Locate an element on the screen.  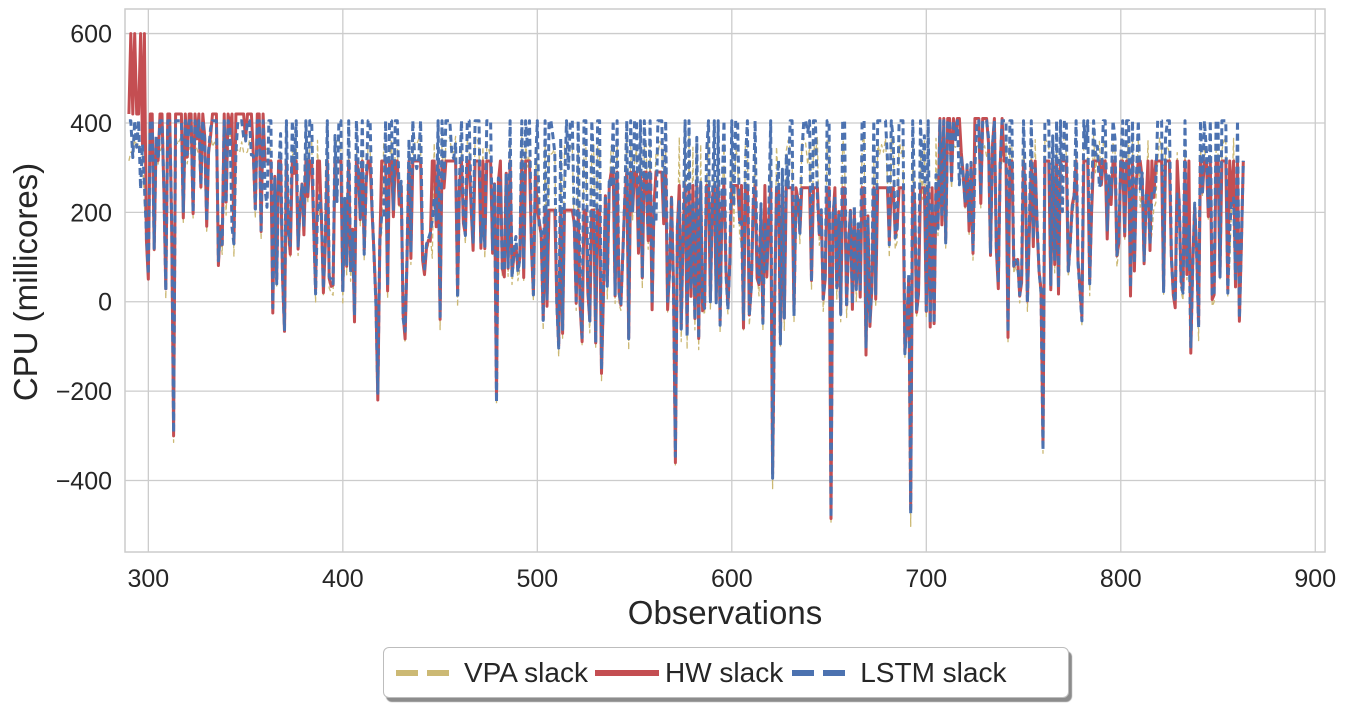
y-tick-label: 400 is located at coordinates (91, 124).